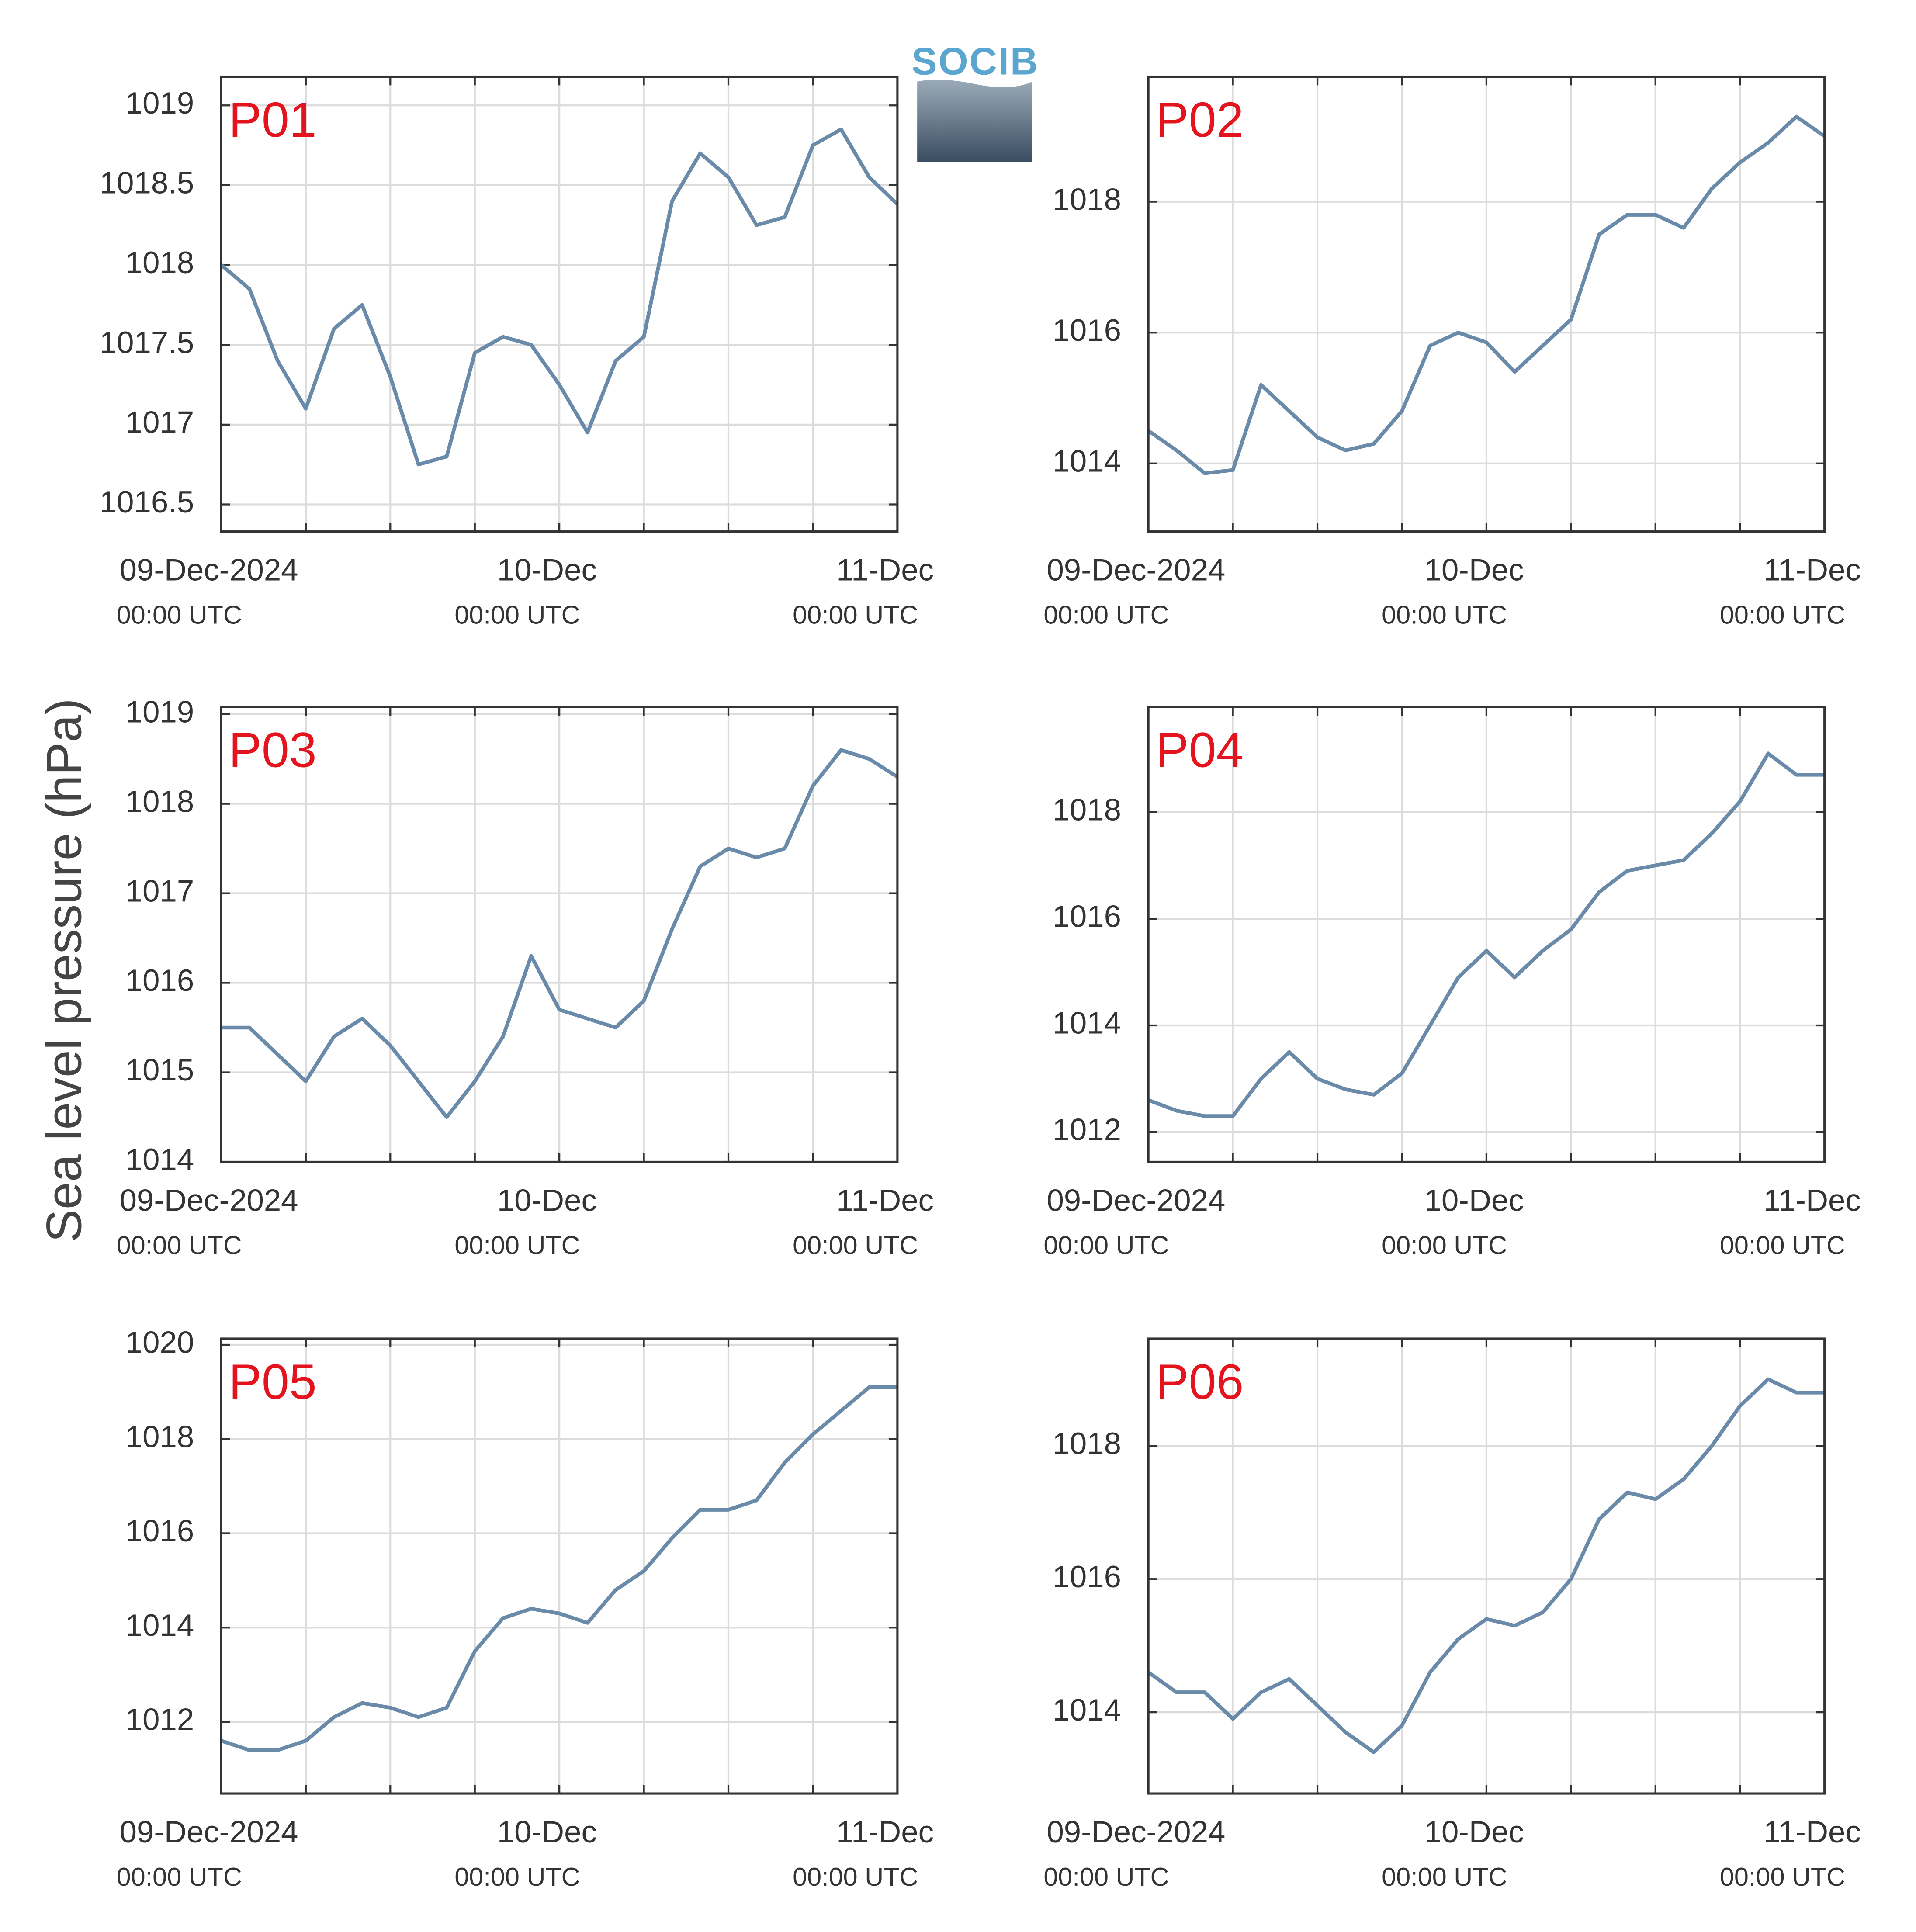  Describe the element at coordinates (159, 1070) in the screenshot. I see `y-tick-label: 1015` at that location.